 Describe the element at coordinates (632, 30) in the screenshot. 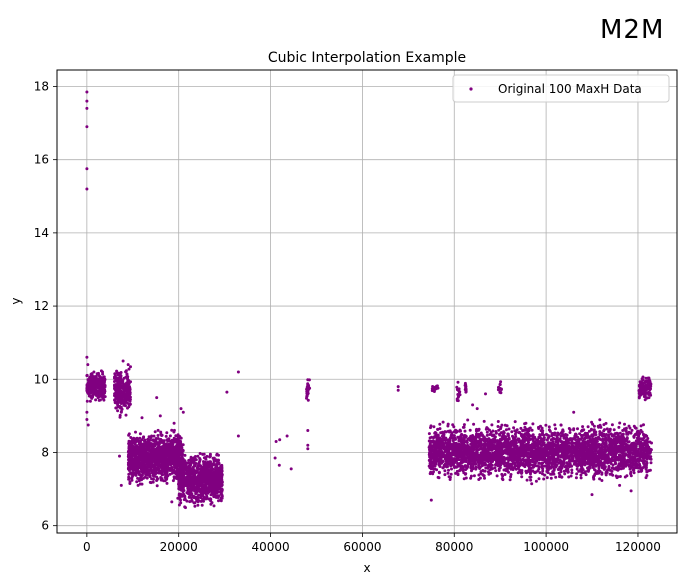

I see `logo-text: M2M` at that location.